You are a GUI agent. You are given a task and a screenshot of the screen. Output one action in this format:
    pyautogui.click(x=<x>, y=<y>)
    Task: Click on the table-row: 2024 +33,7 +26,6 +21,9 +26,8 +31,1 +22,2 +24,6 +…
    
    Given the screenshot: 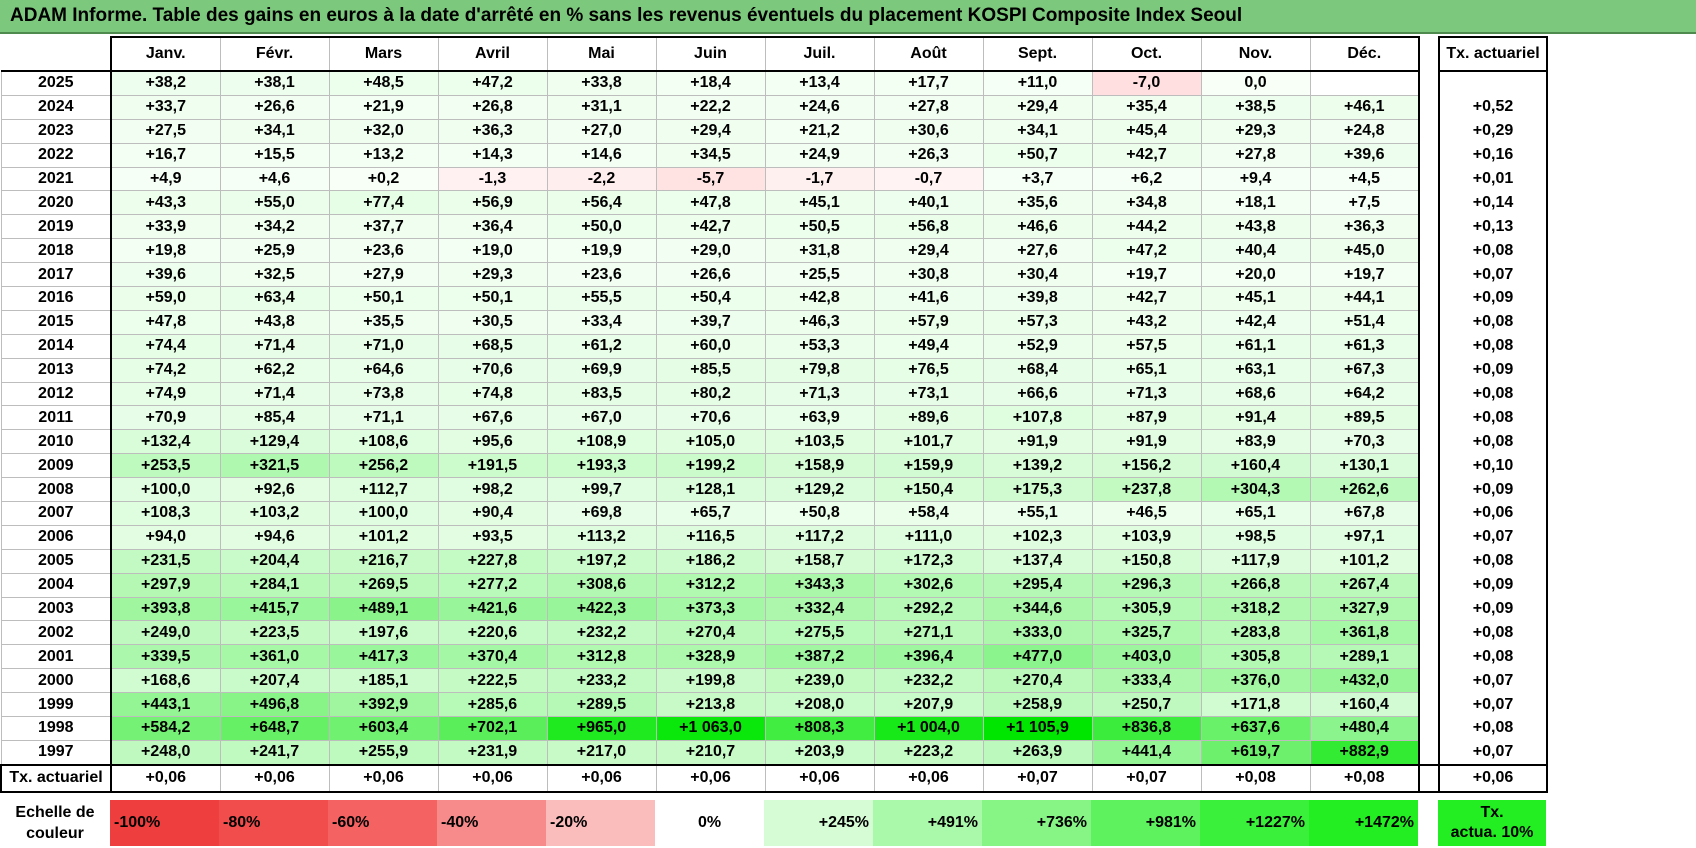 What is the action you would take?
    pyautogui.click(x=774, y=107)
    